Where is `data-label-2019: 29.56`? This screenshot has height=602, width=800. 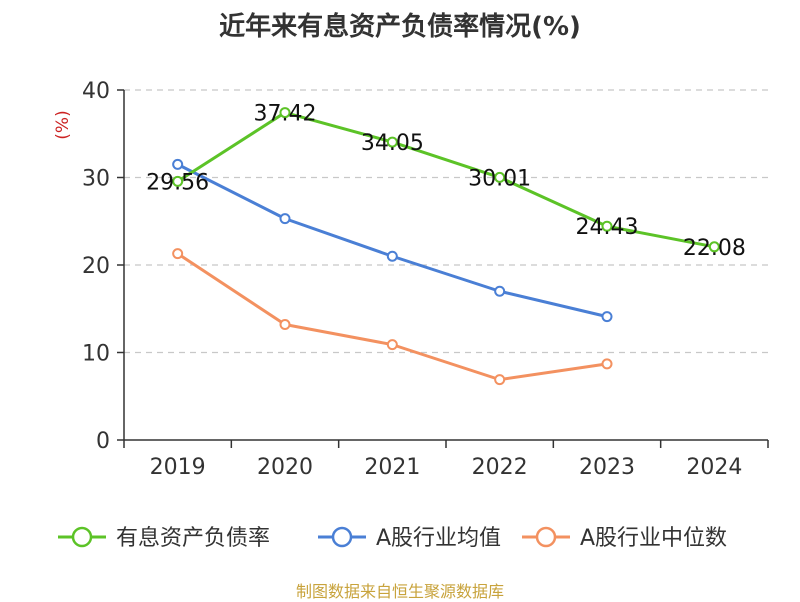
data-label-2019: 29.56 is located at coordinates (177, 182).